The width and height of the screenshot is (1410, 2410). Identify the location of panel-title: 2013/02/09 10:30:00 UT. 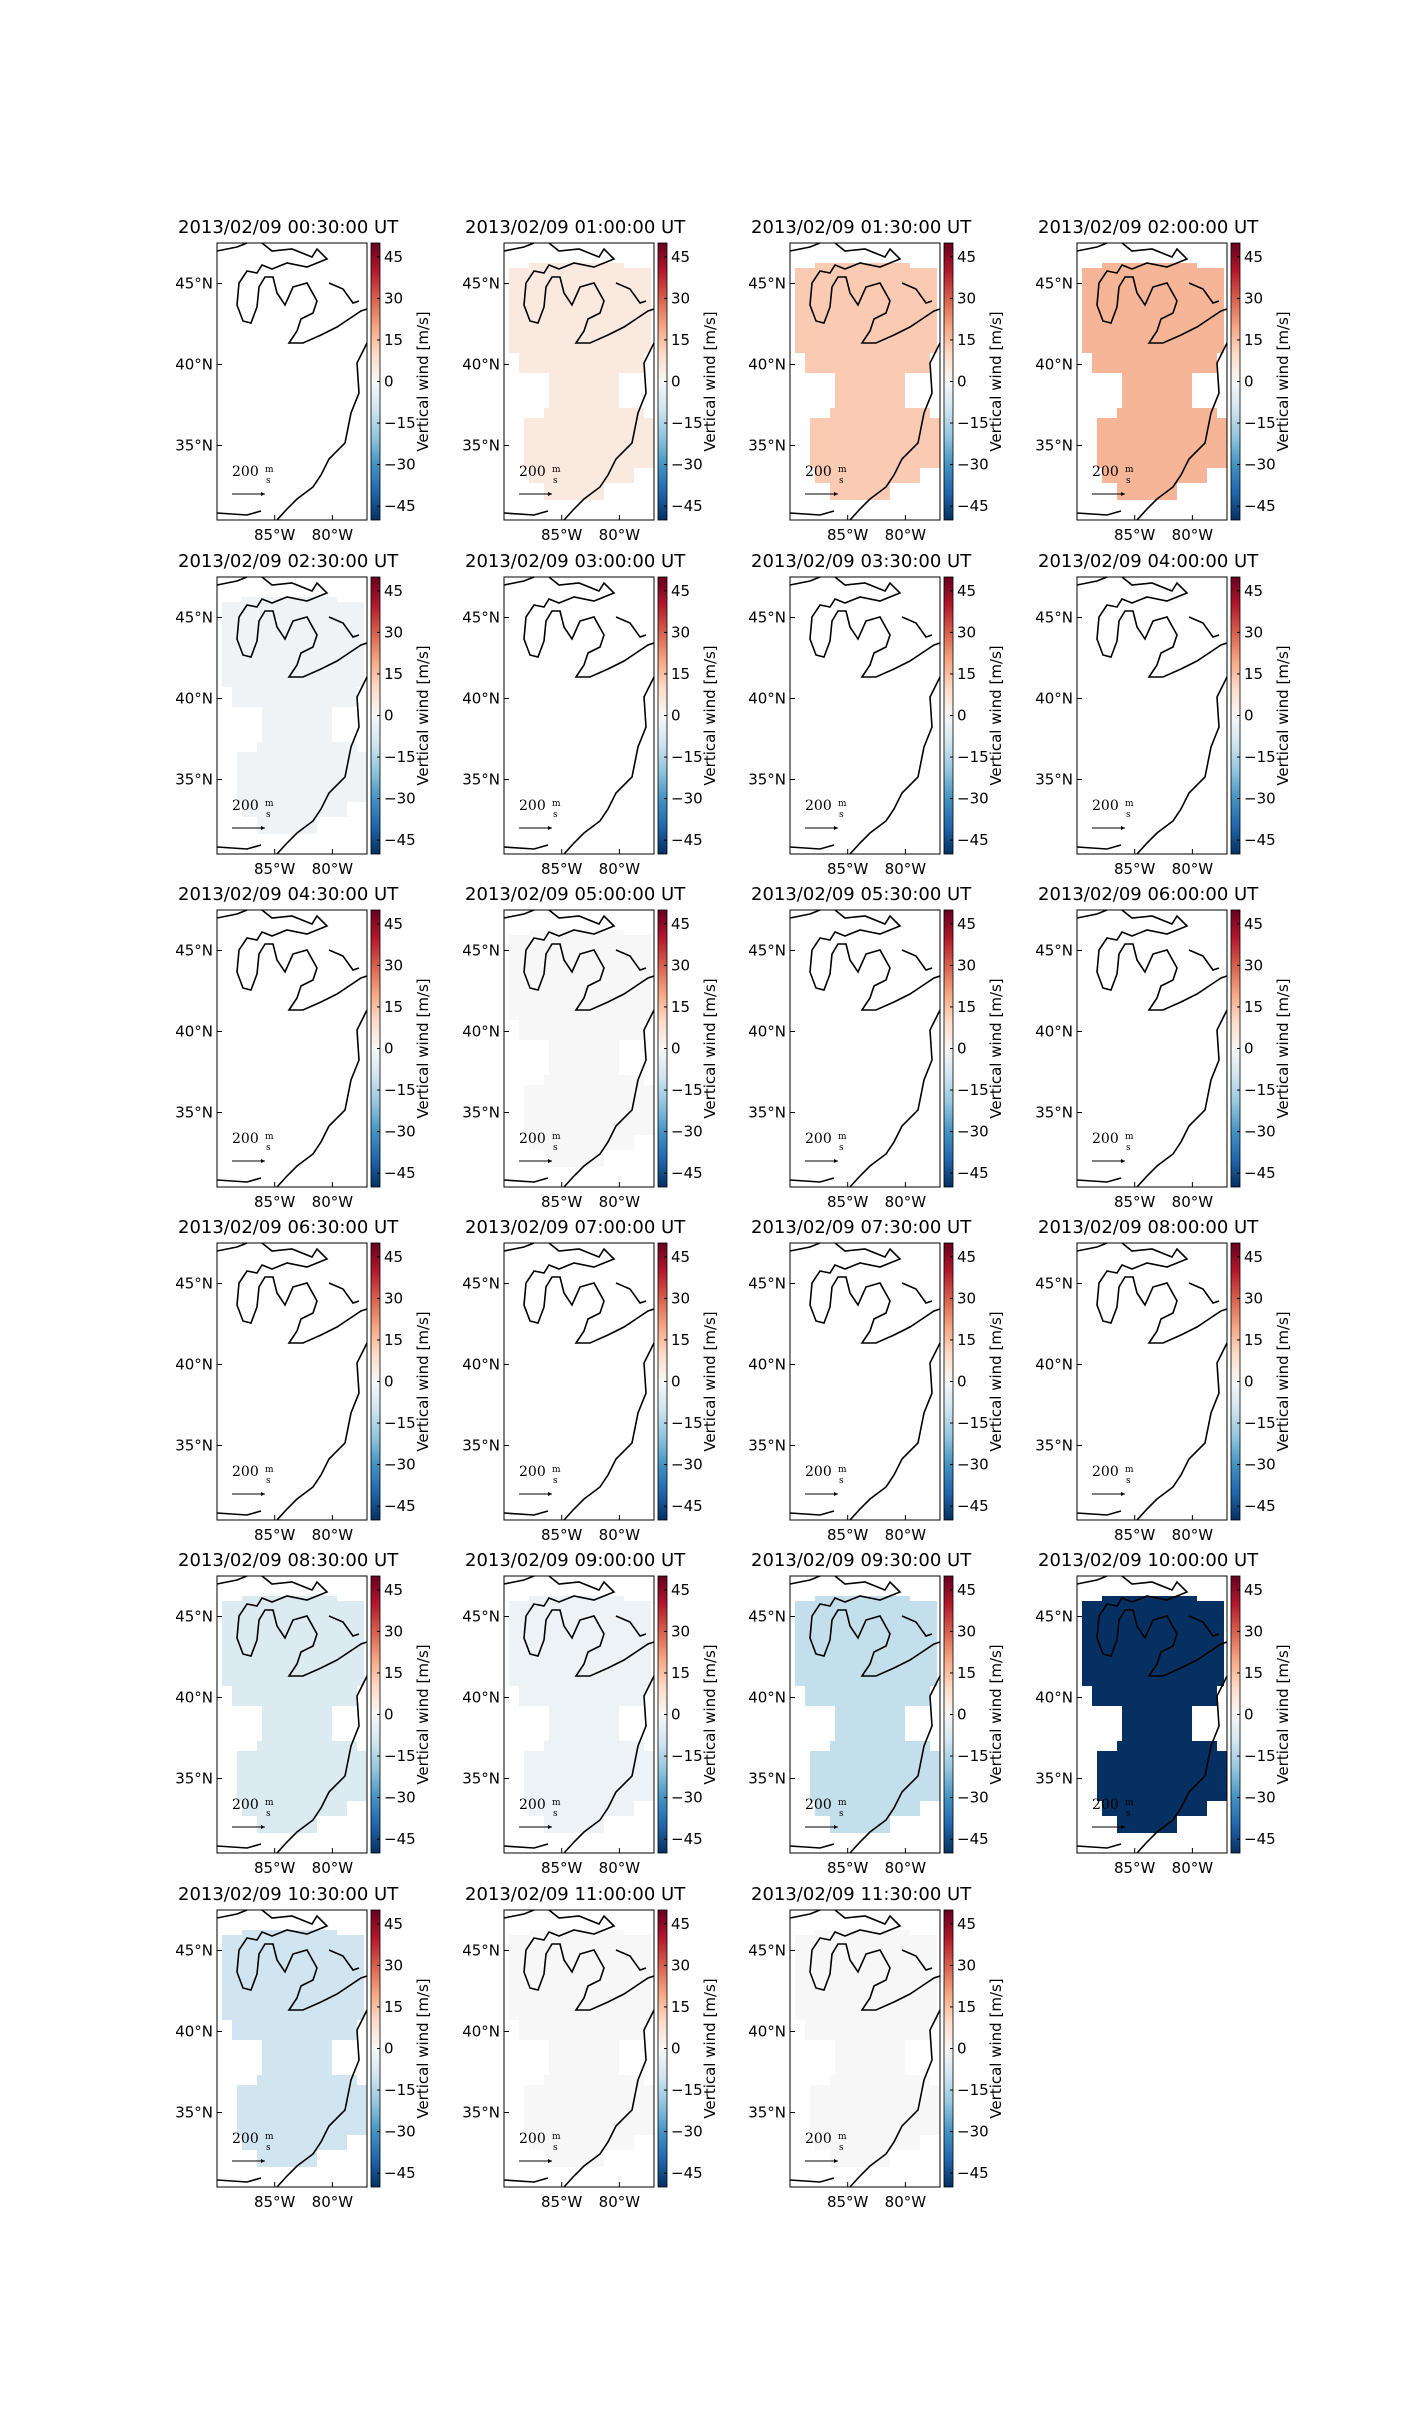
(288, 1894).